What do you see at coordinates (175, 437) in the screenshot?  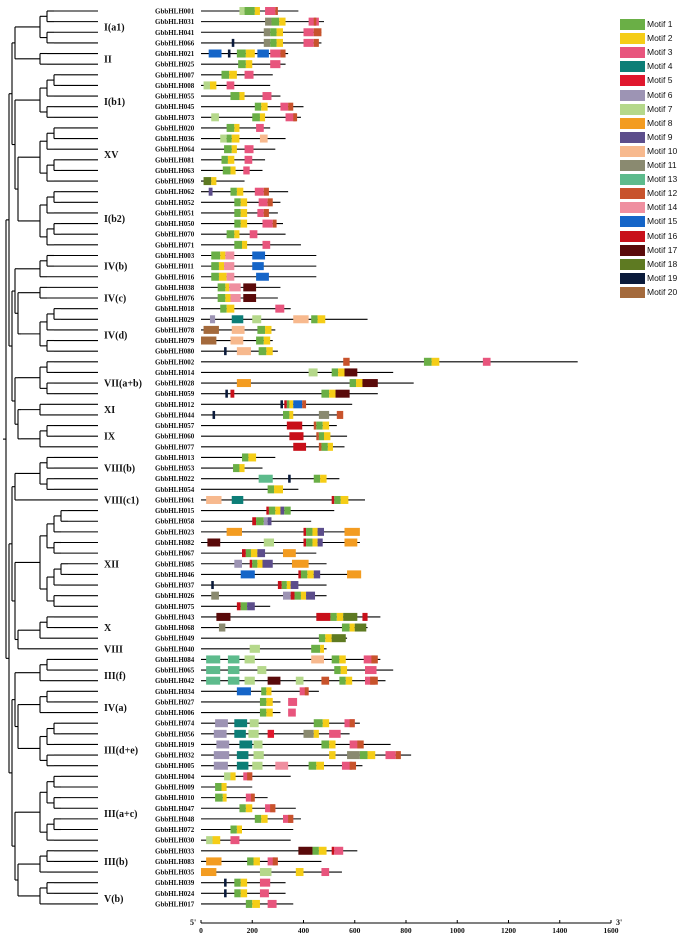 I see `gene-label: GbbHLH060` at bounding box center [175, 437].